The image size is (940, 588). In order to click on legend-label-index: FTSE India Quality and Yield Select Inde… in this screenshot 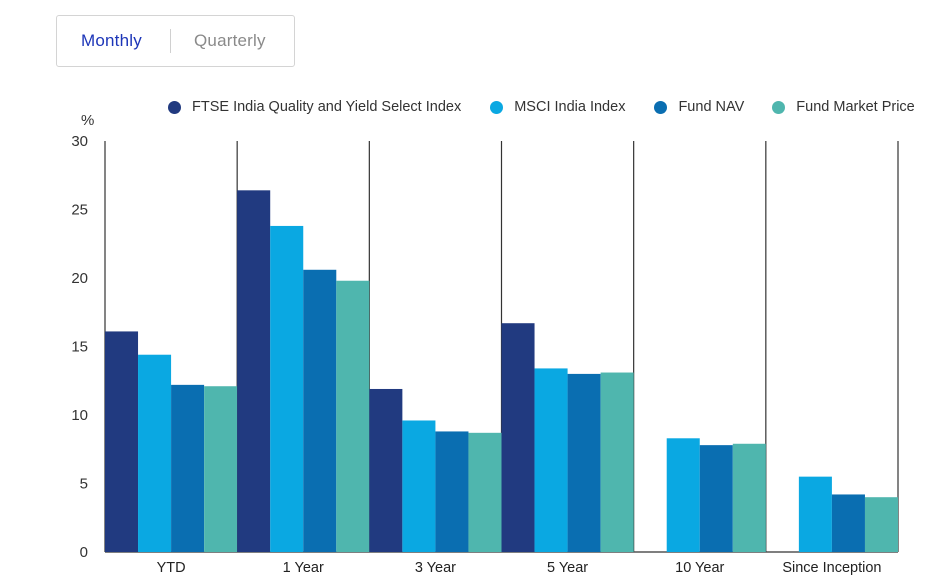, I will do `click(327, 107)`.